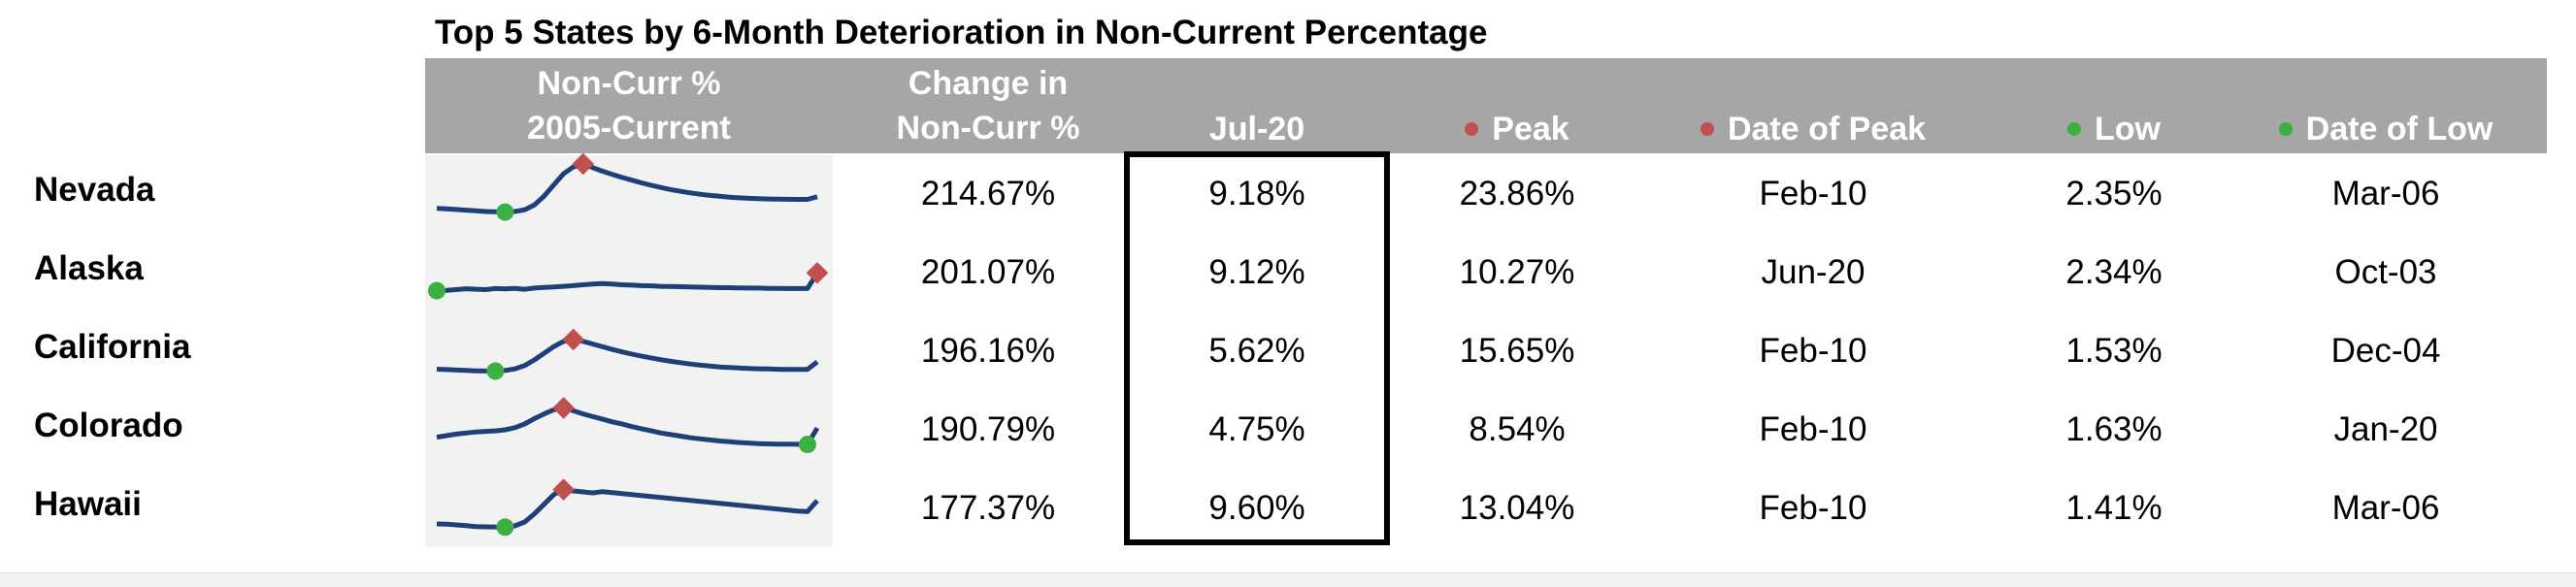 This screenshot has width=2576, height=587. I want to click on low-date-cell: Jan-20, so click(2385, 429).